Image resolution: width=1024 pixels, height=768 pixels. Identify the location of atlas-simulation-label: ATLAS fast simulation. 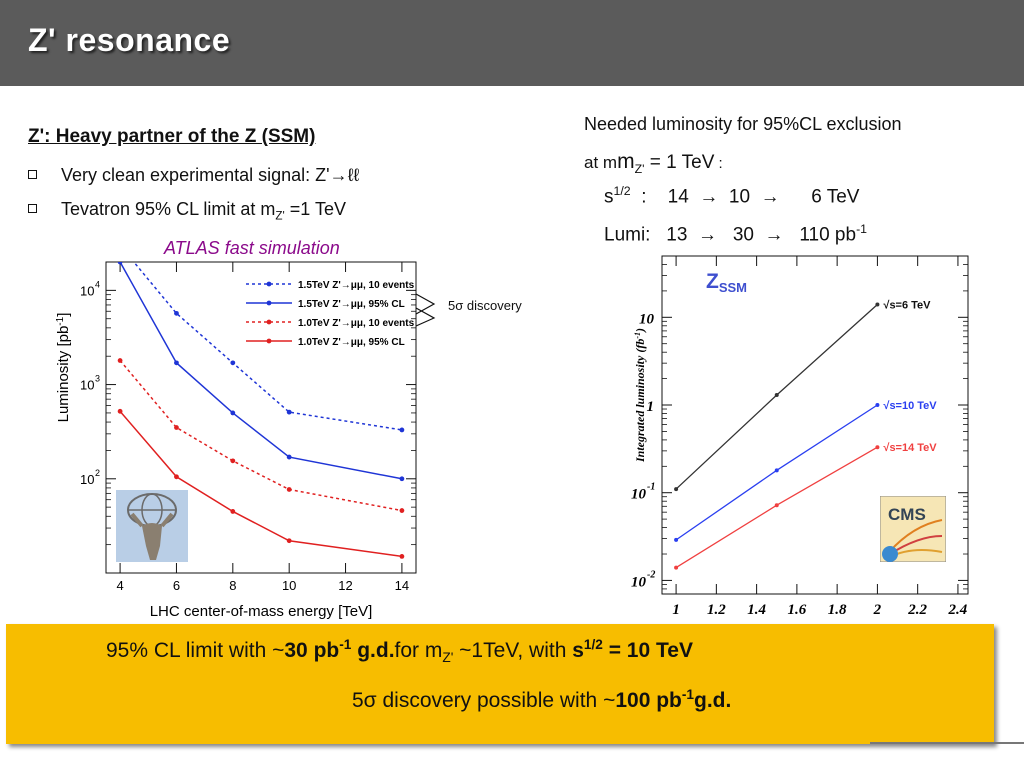
(252, 248).